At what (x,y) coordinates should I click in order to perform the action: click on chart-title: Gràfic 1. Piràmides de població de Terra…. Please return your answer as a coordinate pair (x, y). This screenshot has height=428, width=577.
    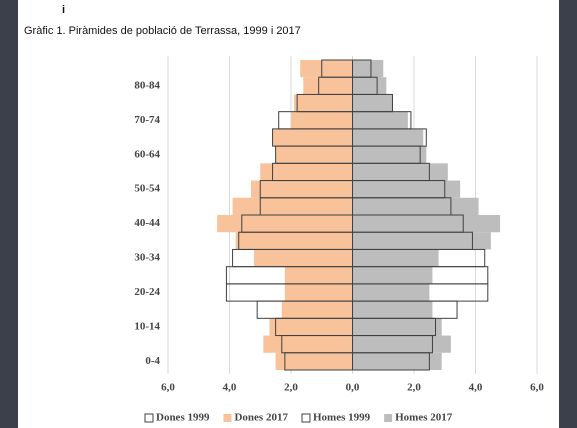
    Looking at the image, I should click on (162, 31).